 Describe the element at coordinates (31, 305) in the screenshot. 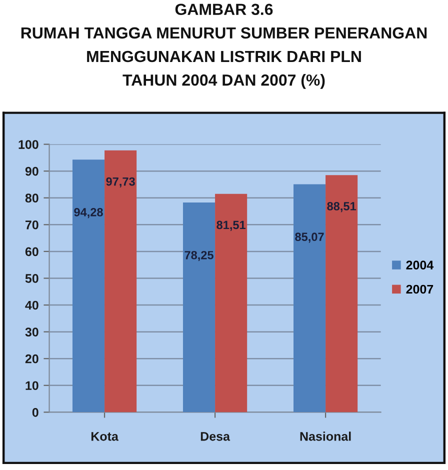

I see `y-tick-label: 40` at that location.